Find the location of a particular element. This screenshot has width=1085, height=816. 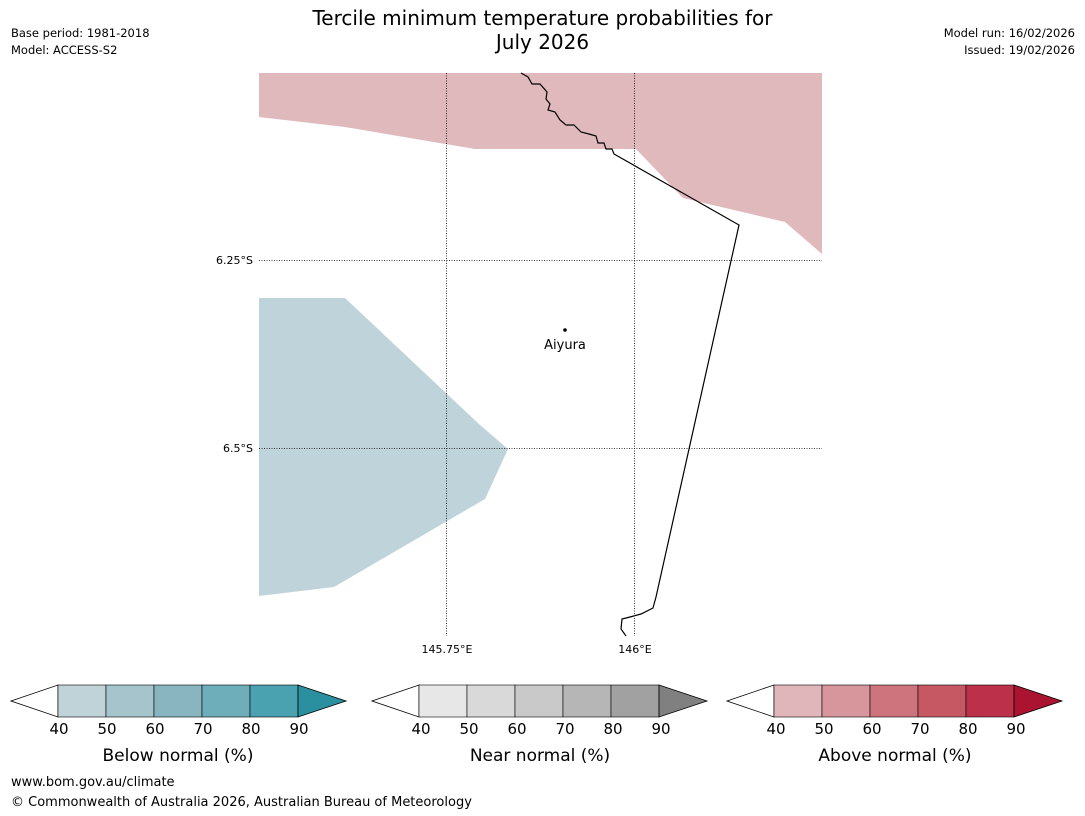

cbar-near-under-triangle is located at coordinates (395, 701).